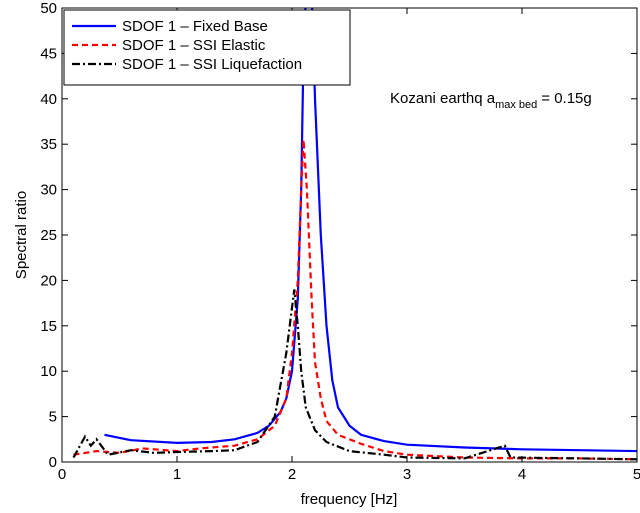 The width and height of the screenshot is (640, 513). I want to click on y-tick-label: 15, so click(48, 326).